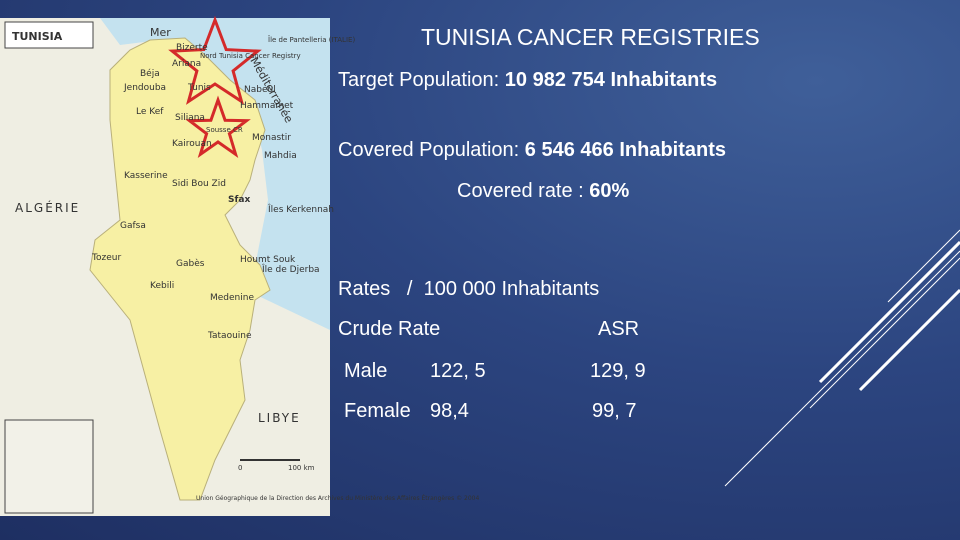  Describe the element at coordinates (279, 418) in the screenshot. I see `map-label: LIBYE` at that location.